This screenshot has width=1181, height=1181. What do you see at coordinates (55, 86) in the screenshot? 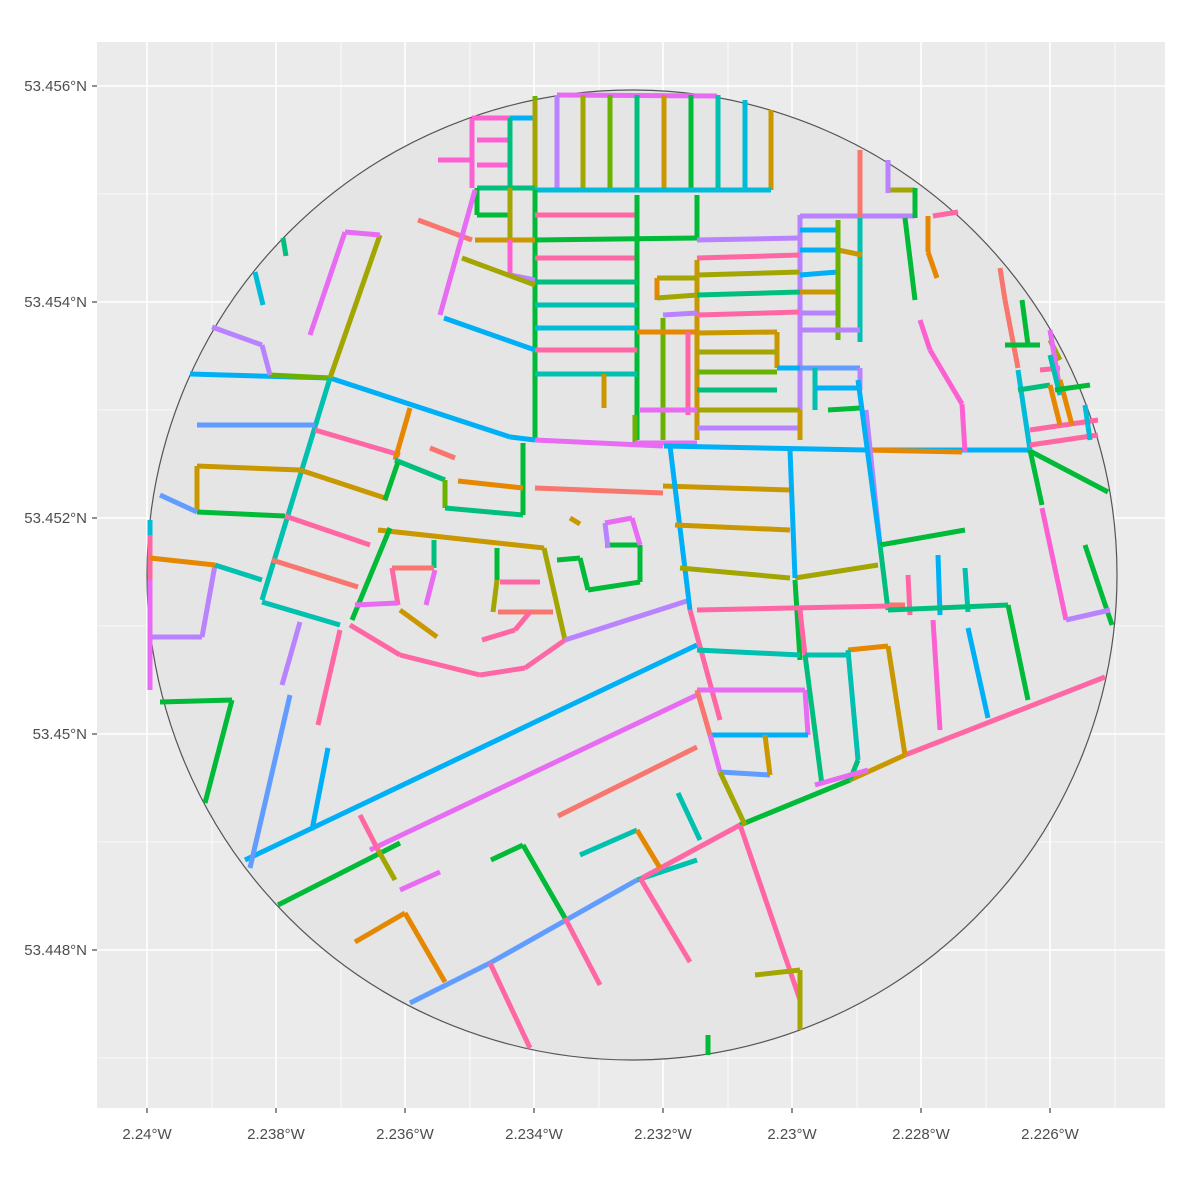
I see `y-tick-label: 53.456°N` at bounding box center [55, 86].